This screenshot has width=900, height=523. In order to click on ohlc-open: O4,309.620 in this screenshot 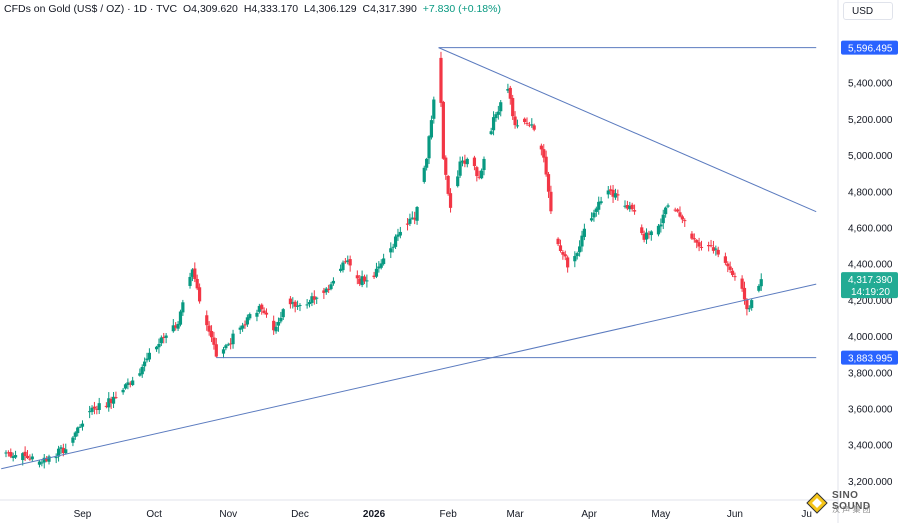, I will do `click(210, 9)`.